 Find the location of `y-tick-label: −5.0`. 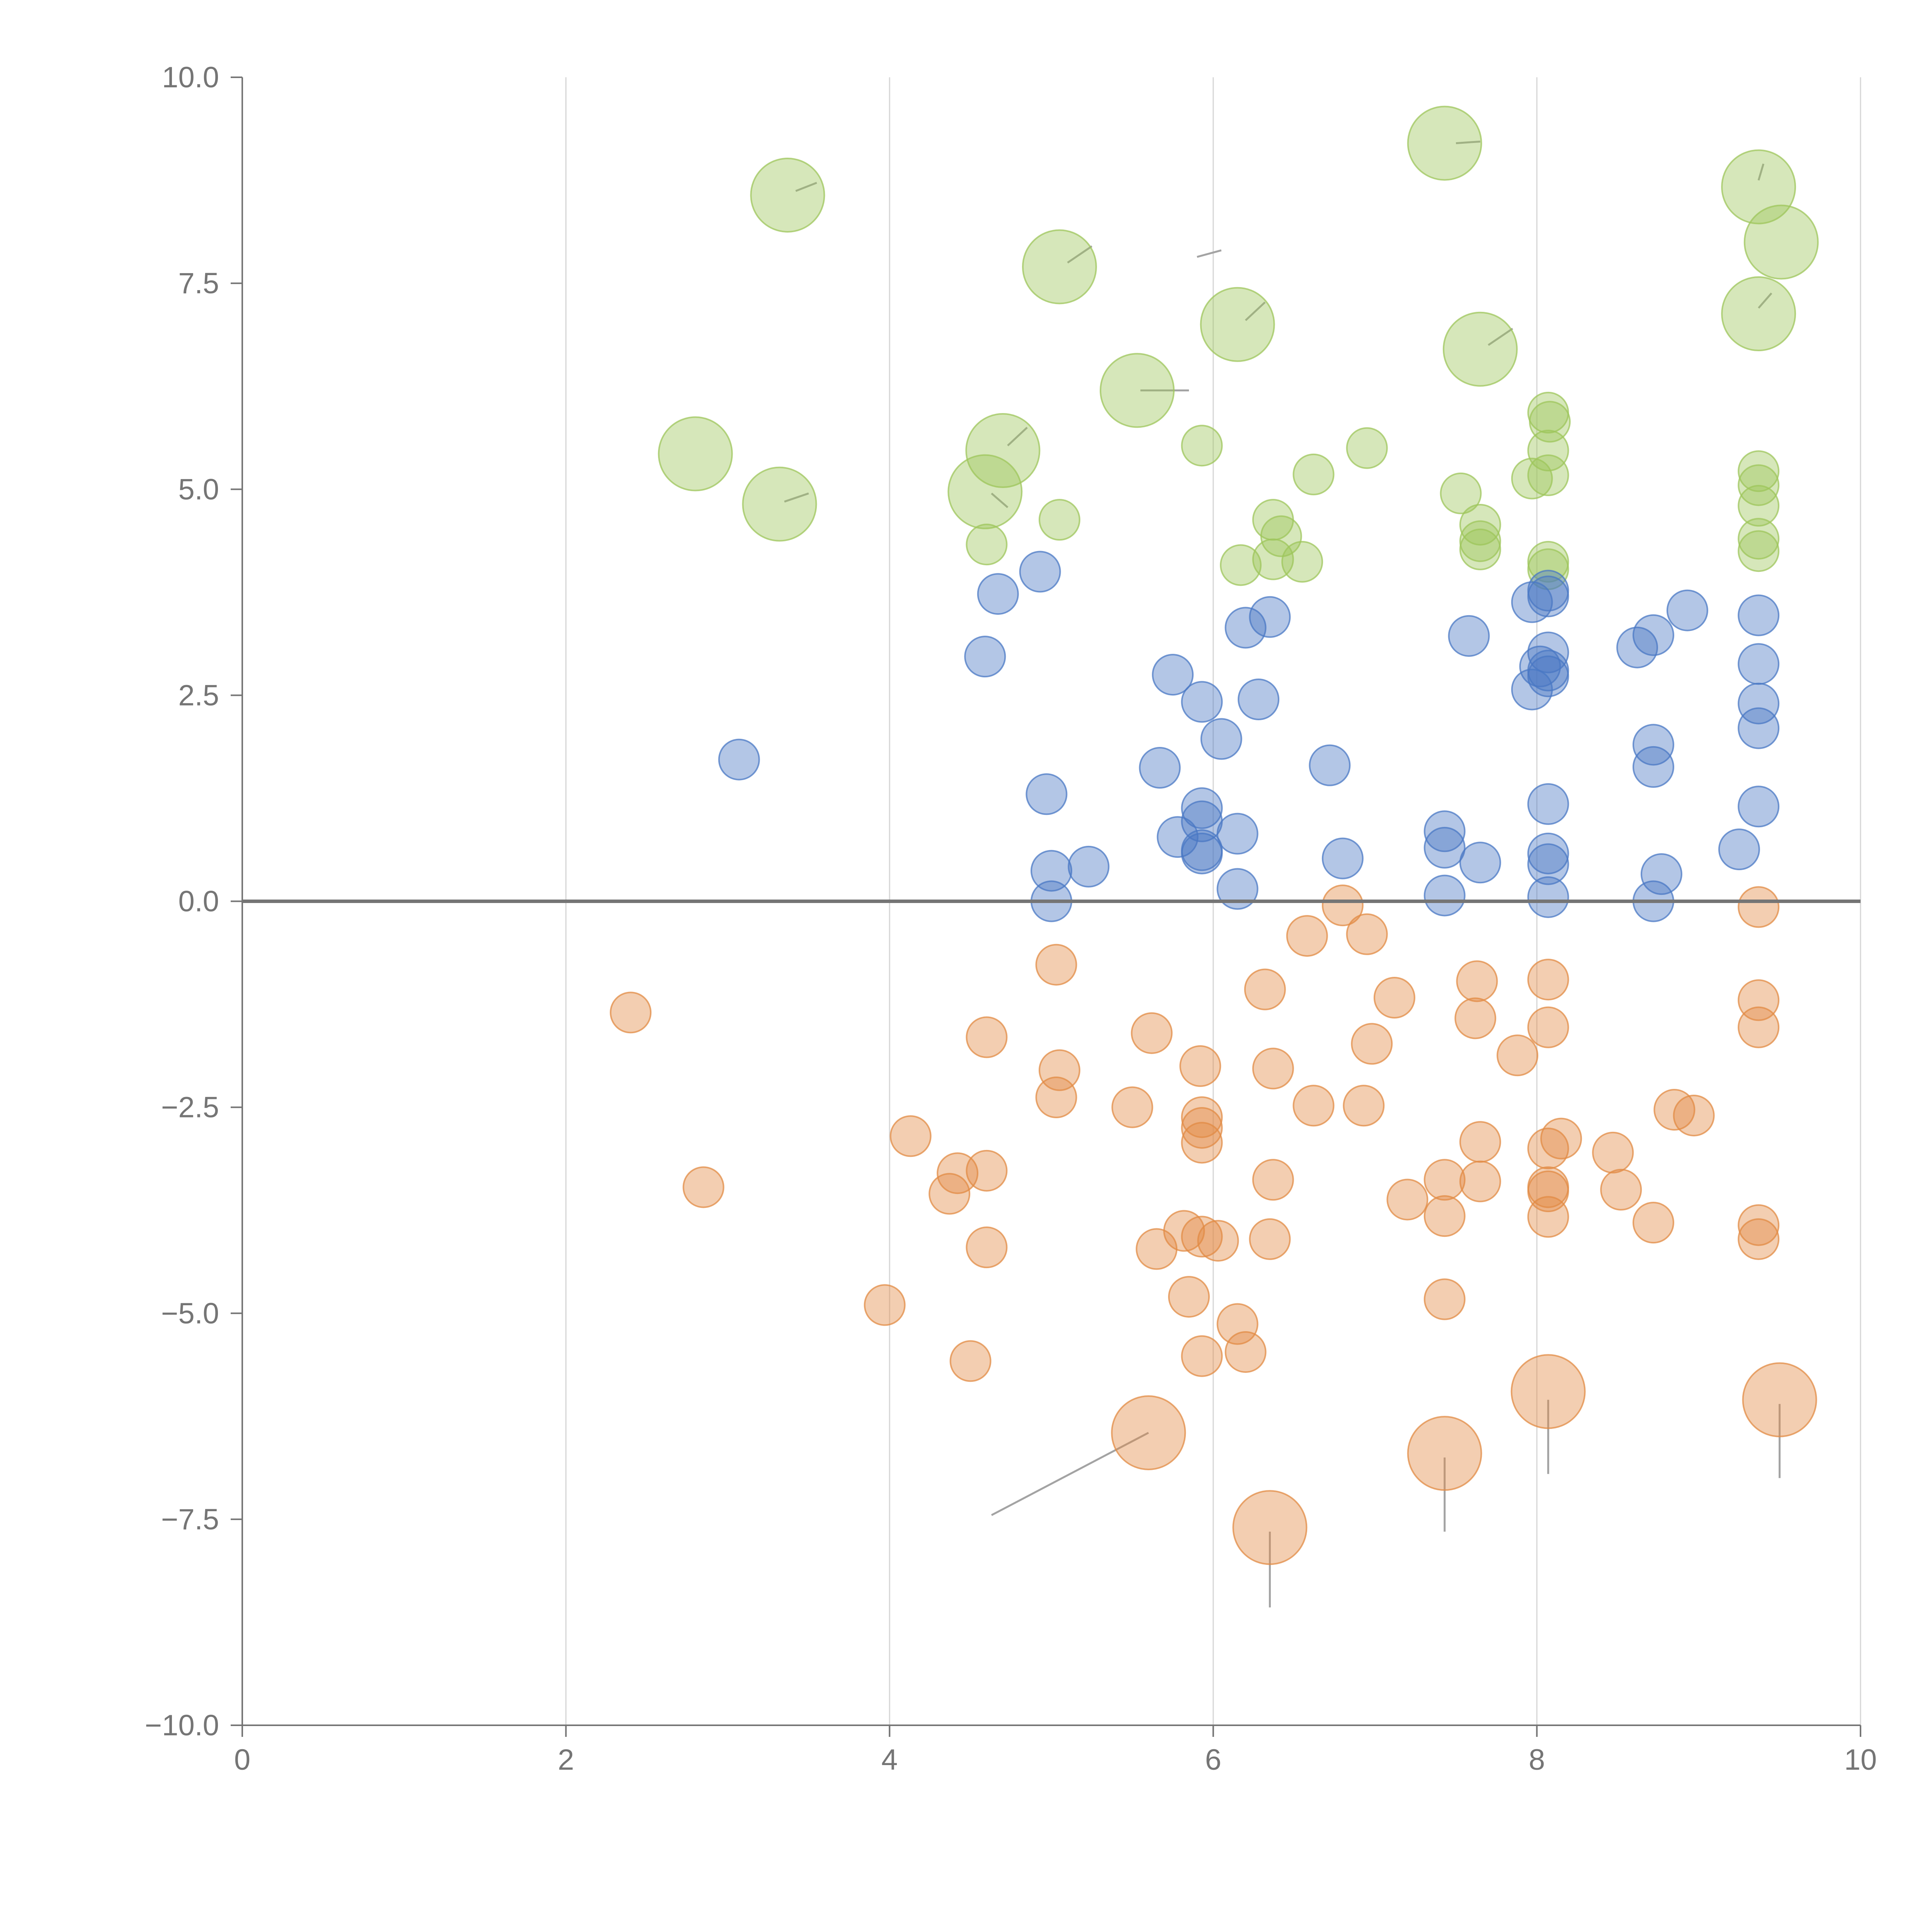

y-tick-label: −5.0 is located at coordinates (190, 1313).